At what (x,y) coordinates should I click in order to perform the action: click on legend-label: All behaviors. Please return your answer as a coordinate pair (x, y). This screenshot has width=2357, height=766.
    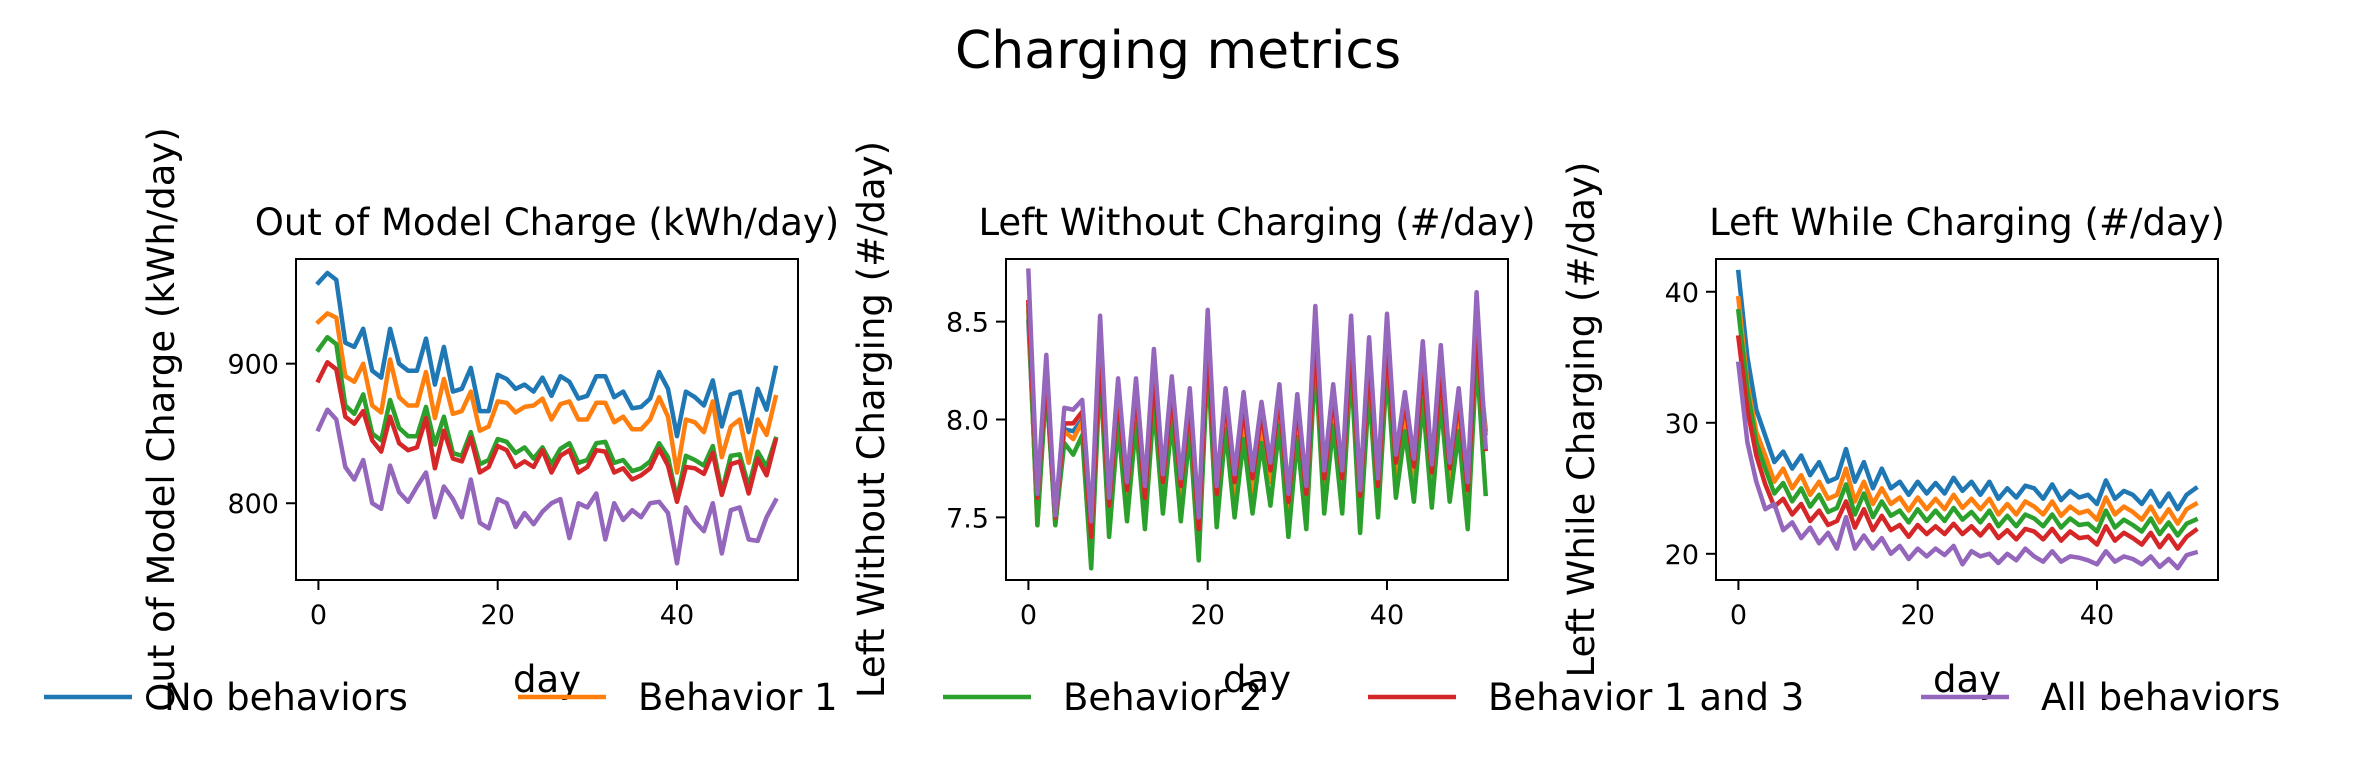
    Looking at the image, I should click on (2160, 697).